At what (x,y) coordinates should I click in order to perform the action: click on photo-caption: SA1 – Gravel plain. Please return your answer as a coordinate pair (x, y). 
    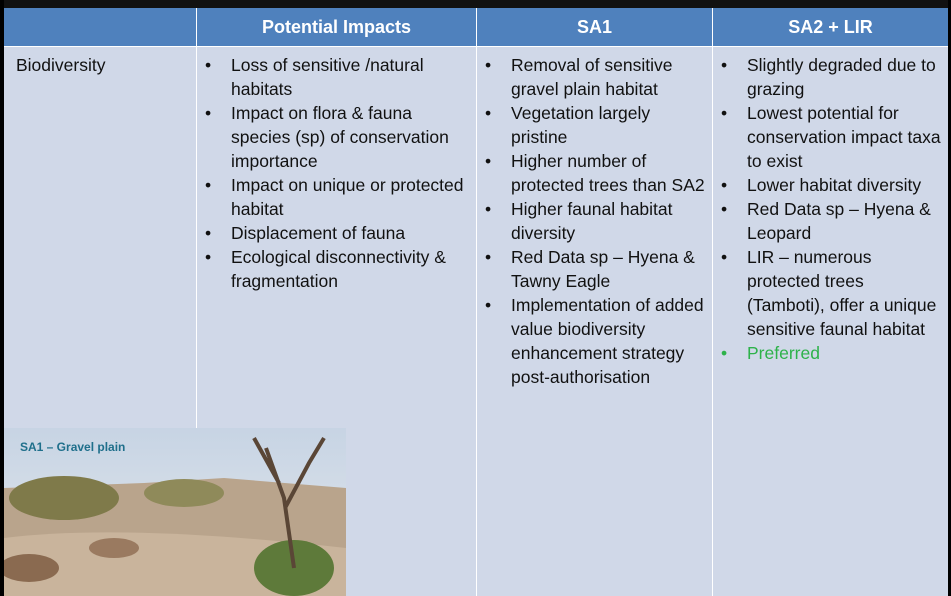
    Looking at the image, I should click on (73, 447).